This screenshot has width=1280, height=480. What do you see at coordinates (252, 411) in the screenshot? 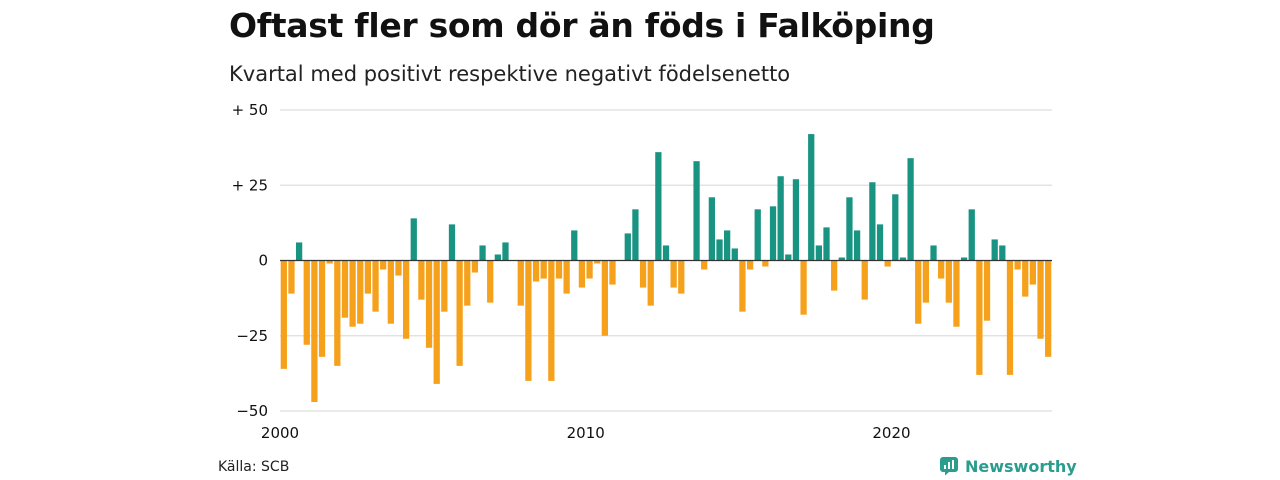
I see `y-tick-label: −50` at bounding box center [252, 411].